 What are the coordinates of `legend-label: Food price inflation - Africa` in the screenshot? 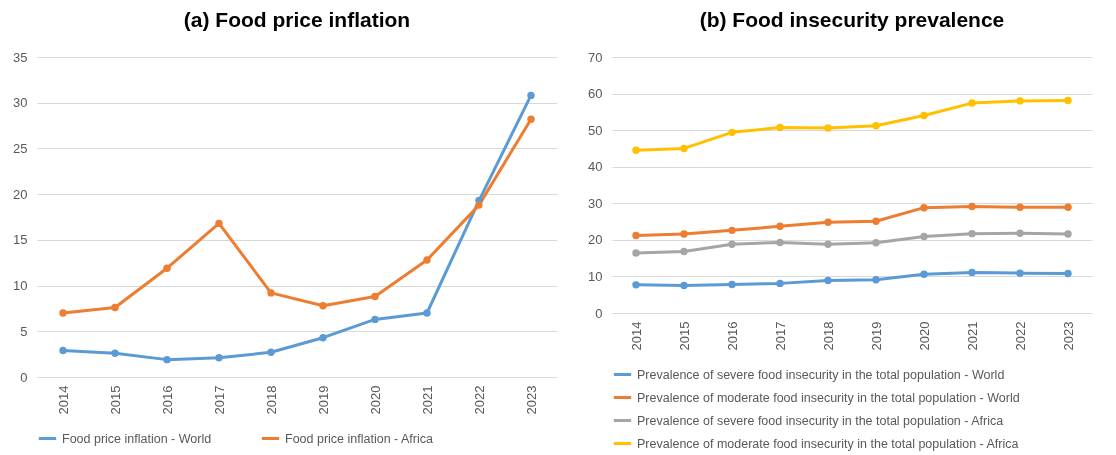 It's located at (359, 438).